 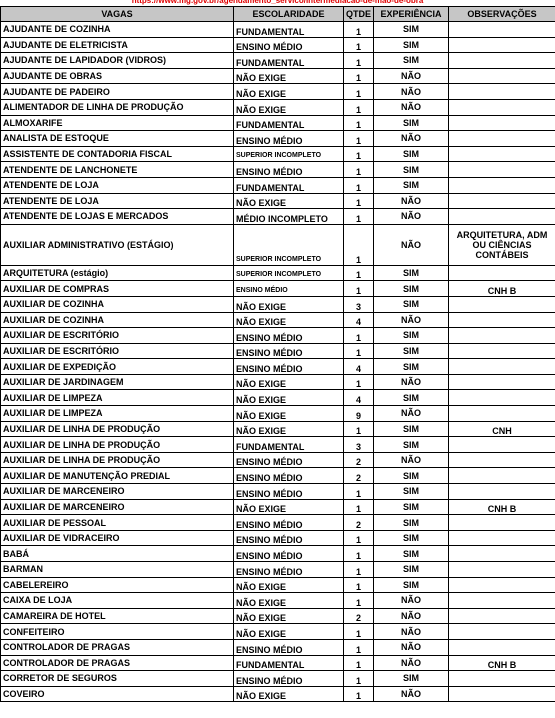 I want to click on cell-vaga: AJUDANTE DE ELETRICISTA, so click(x=117, y=45).